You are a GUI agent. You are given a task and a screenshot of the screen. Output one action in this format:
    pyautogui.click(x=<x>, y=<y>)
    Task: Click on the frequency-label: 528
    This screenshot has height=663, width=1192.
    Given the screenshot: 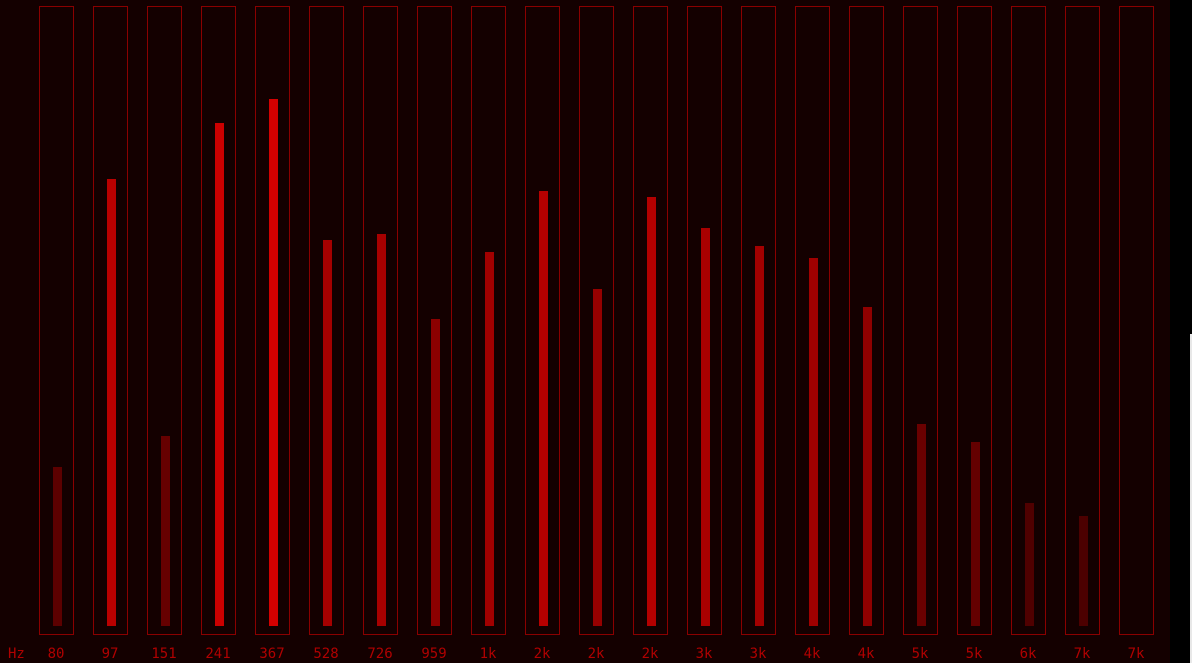 What is the action you would take?
    pyautogui.click(x=326, y=654)
    